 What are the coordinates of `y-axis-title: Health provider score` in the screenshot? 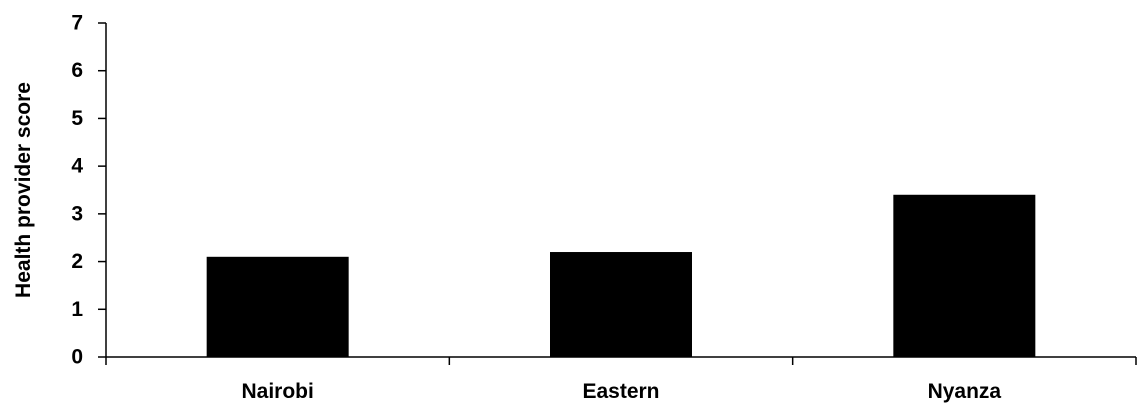 It's located at (23, 190).